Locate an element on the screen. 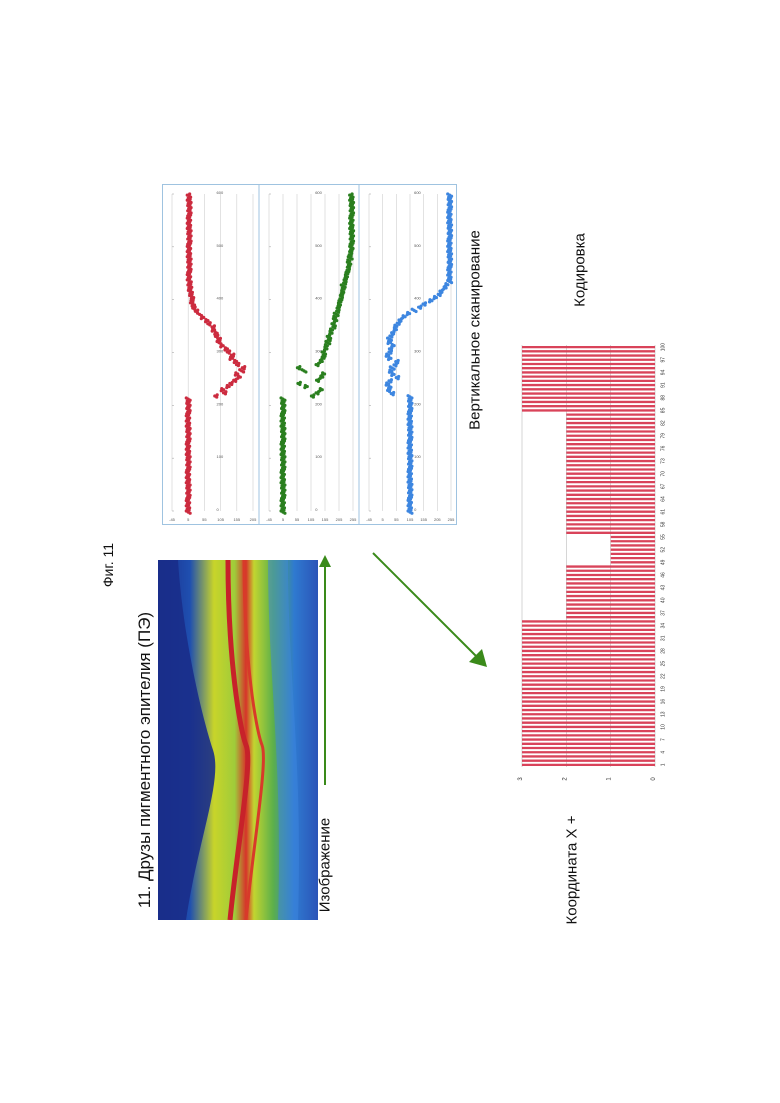 The height and width of the screenshot is (1103, 780). oct-scan-image is located at coordinates (238, 740).